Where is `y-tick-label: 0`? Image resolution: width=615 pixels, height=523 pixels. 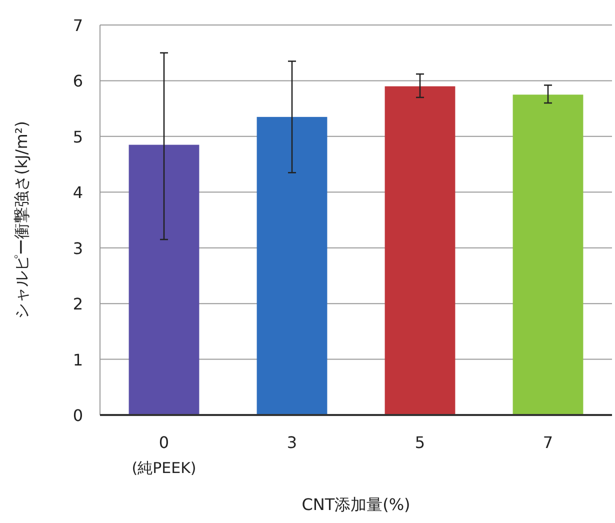 y-tick-label: 0 is located at coordinates (78, 415).